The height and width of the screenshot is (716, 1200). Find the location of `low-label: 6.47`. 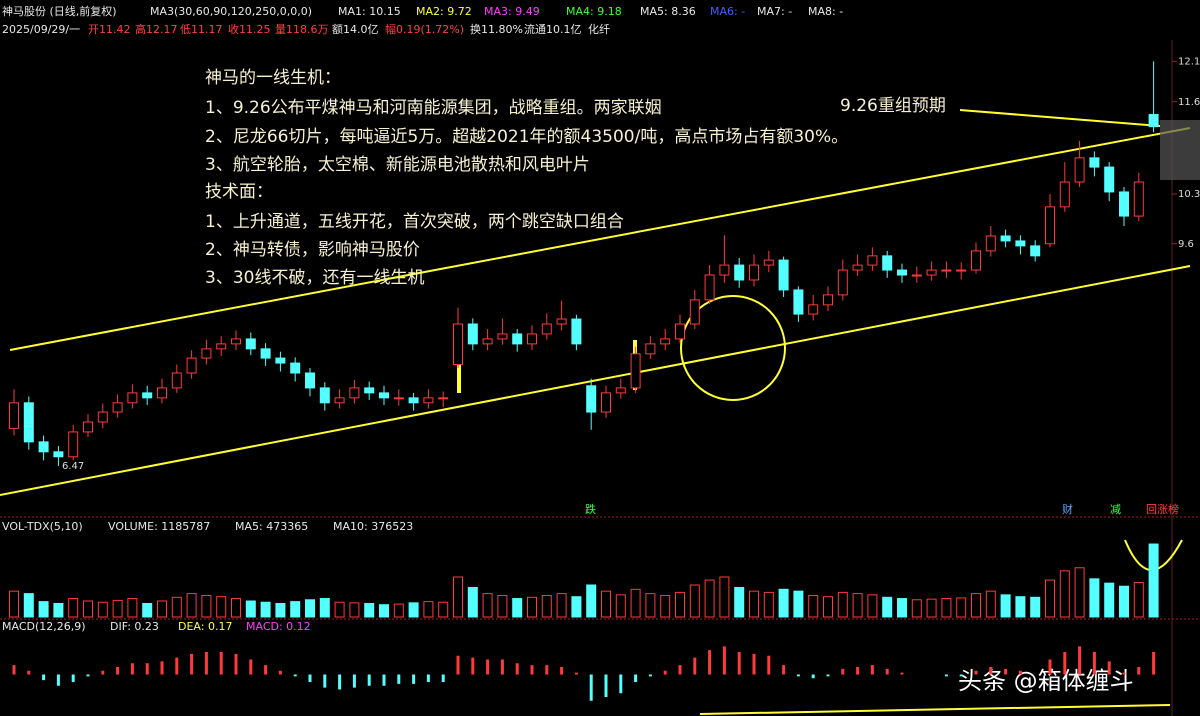

low-label: 6.47 is located at coordinates (73, 466).